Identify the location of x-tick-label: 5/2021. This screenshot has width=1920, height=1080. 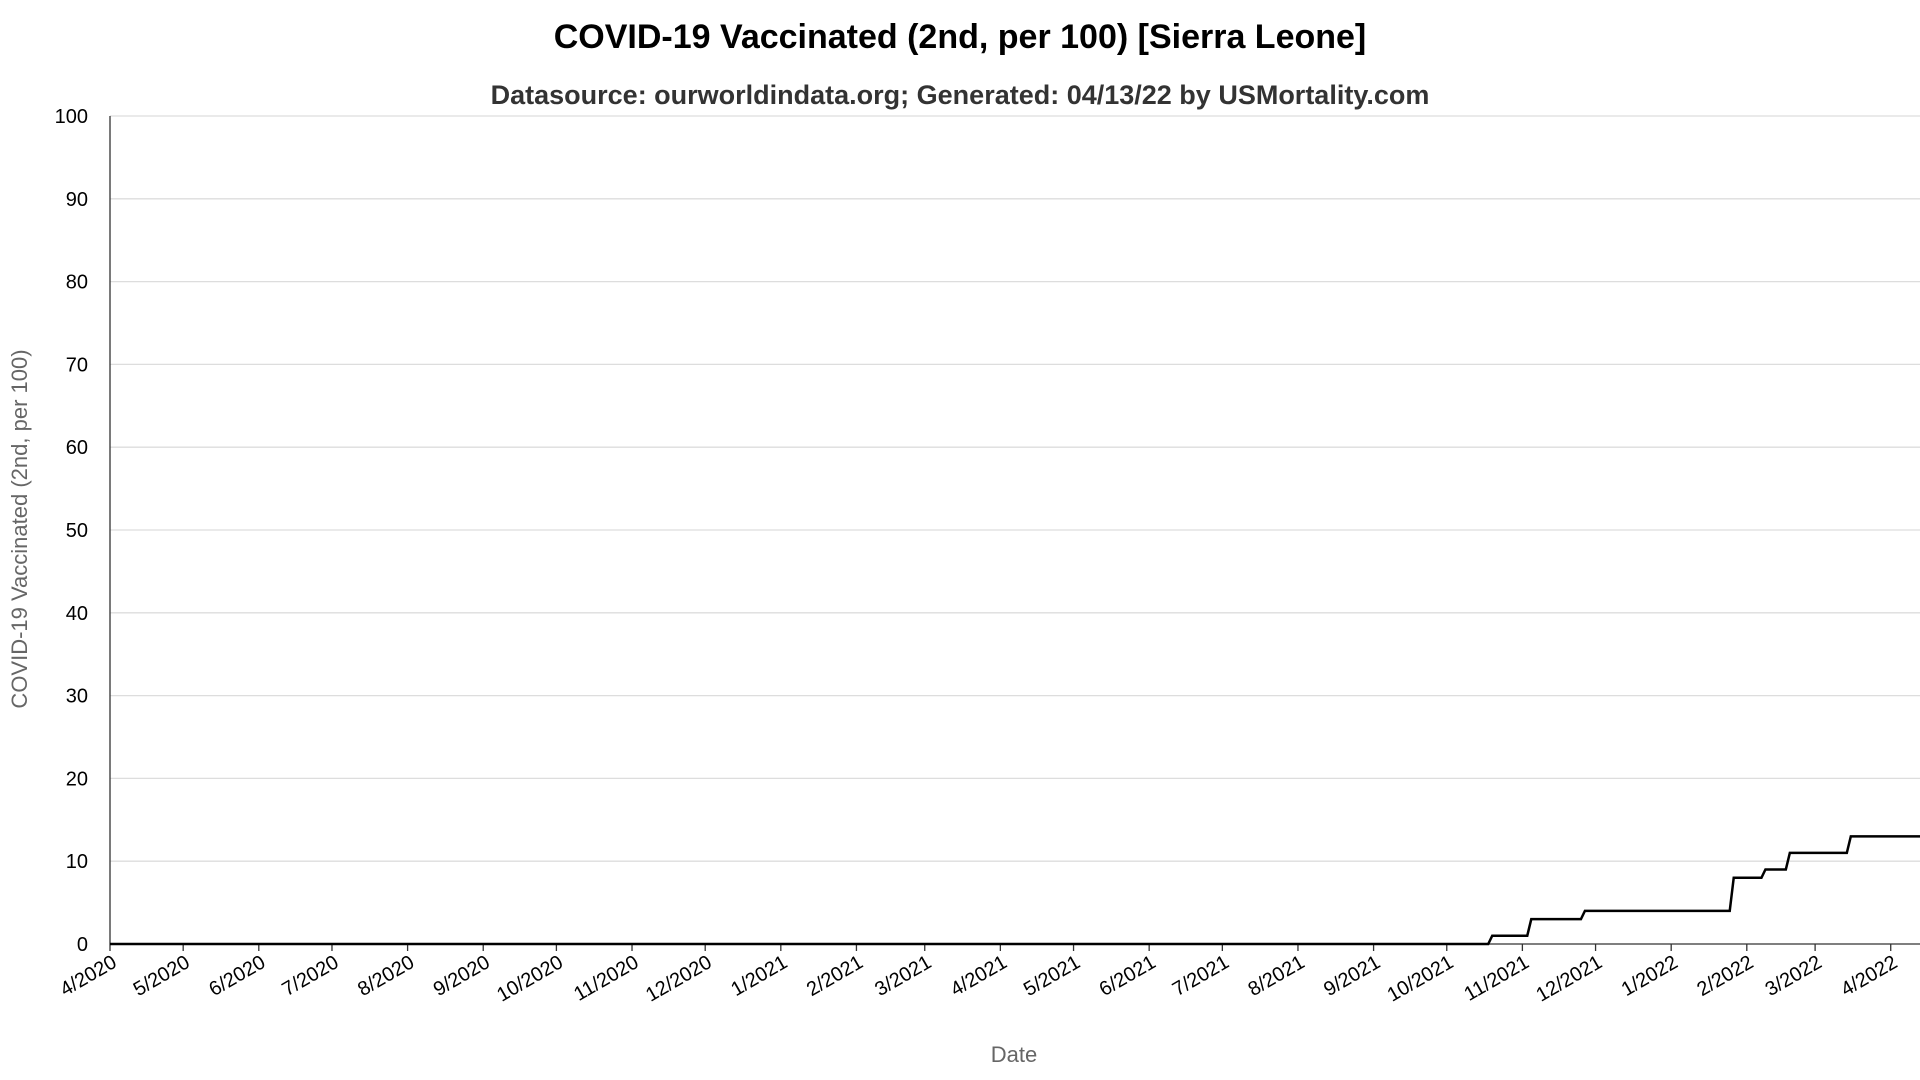
(1052, 976).